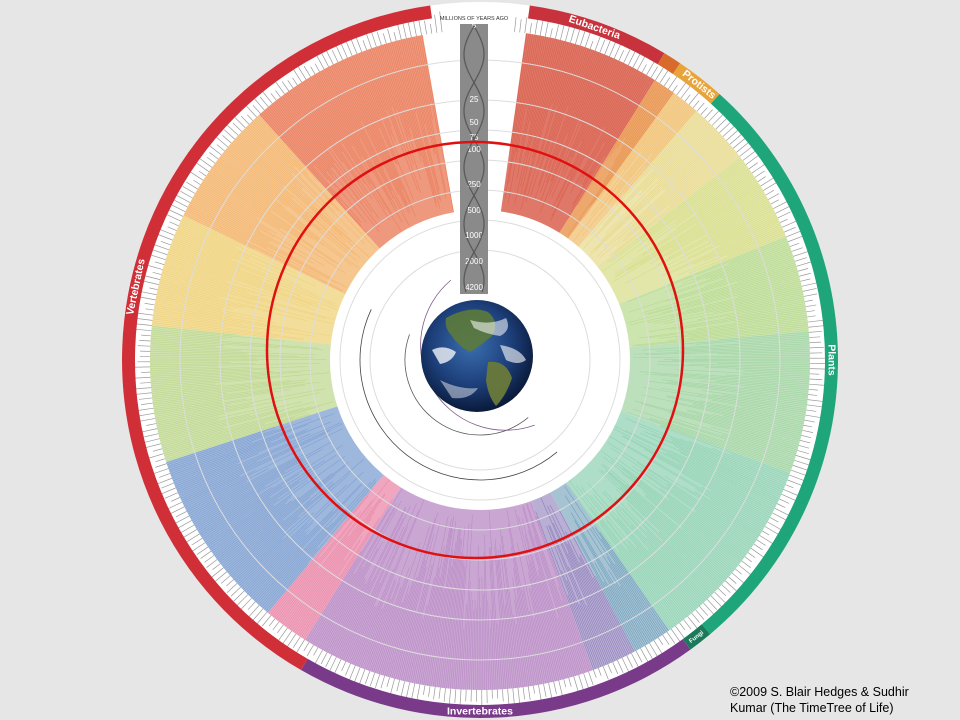  What do you see at coordinates (669, 63) in the screenshot?
I see `band-archaea` at bounding box center [669, 63].